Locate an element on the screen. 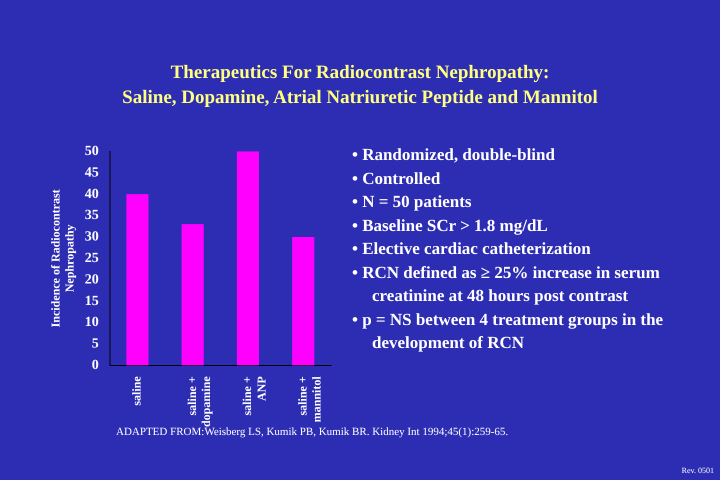  x-tick-label: saline + dopamine is located at coordinates (199, 402).